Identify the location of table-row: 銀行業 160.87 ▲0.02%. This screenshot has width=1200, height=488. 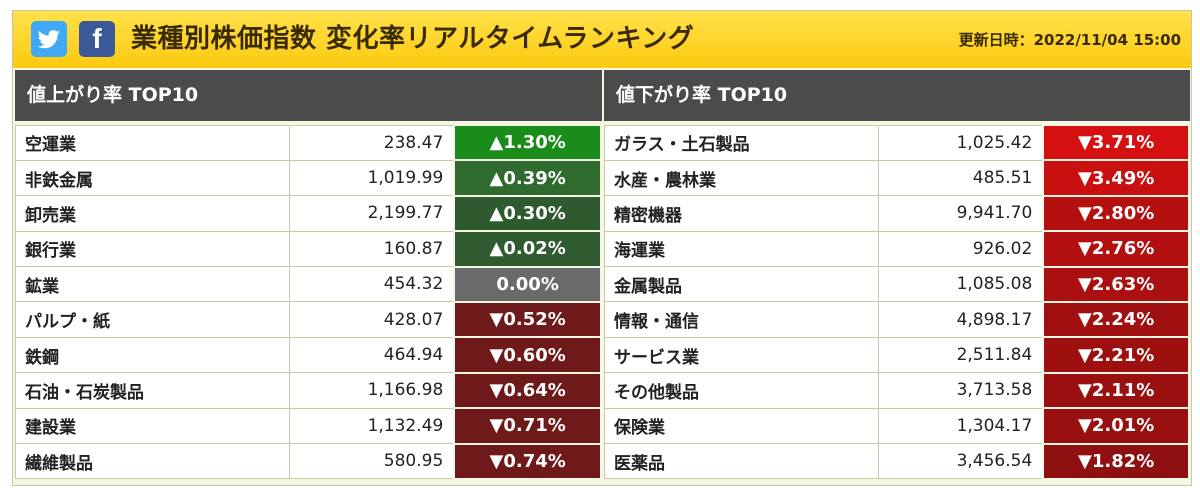
(308, 249).